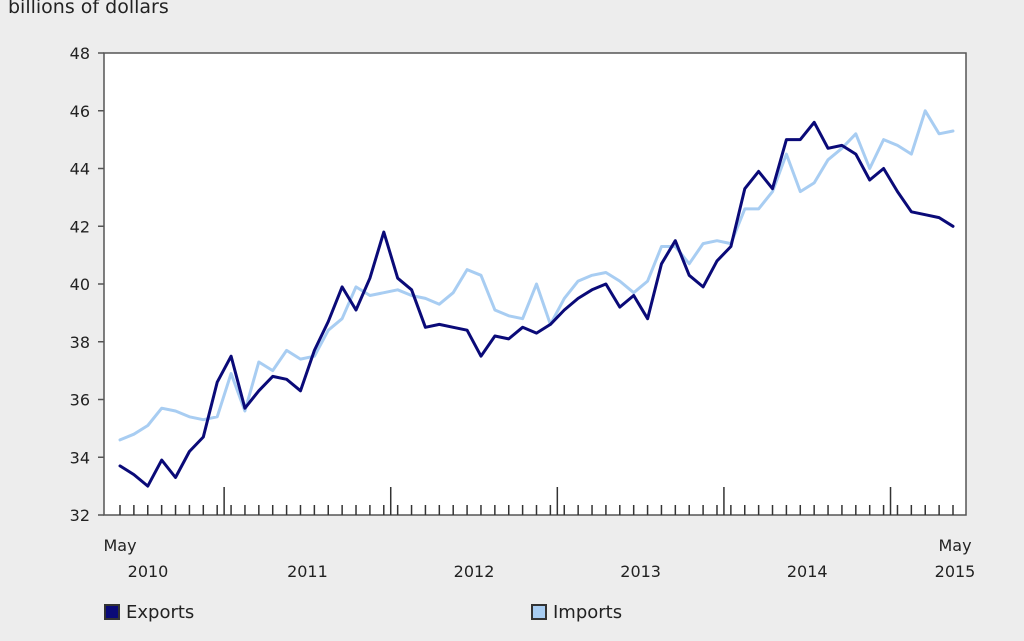 This screenshot has width=1024, height=641. Describe the element at coordinates (80, 111) in the screenshot. I see `y-tick-label: 46` at that location.